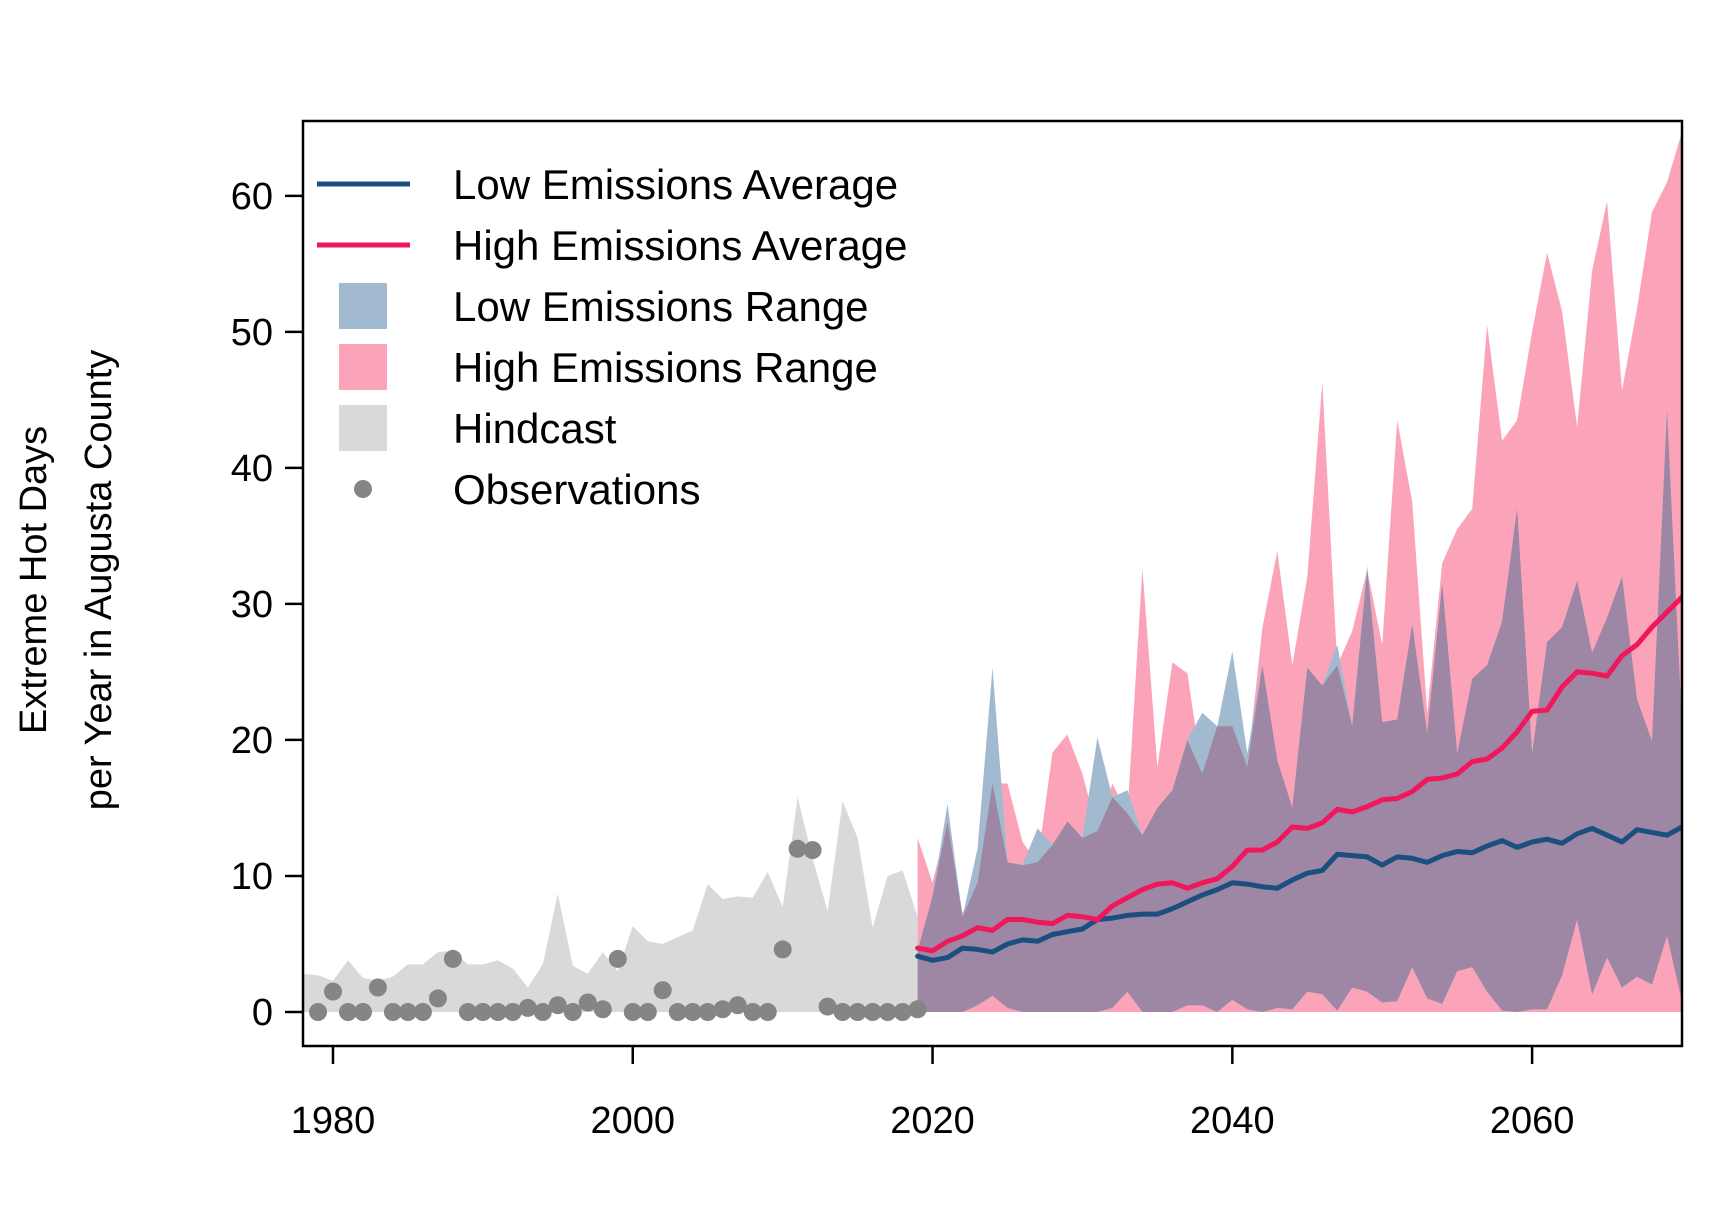 The width and height of the screenshot is (1716, 1212). Describe the element at coordinates (661, 306) in the screenshot. I see `legend-label: Low Emissions Range` at that location.